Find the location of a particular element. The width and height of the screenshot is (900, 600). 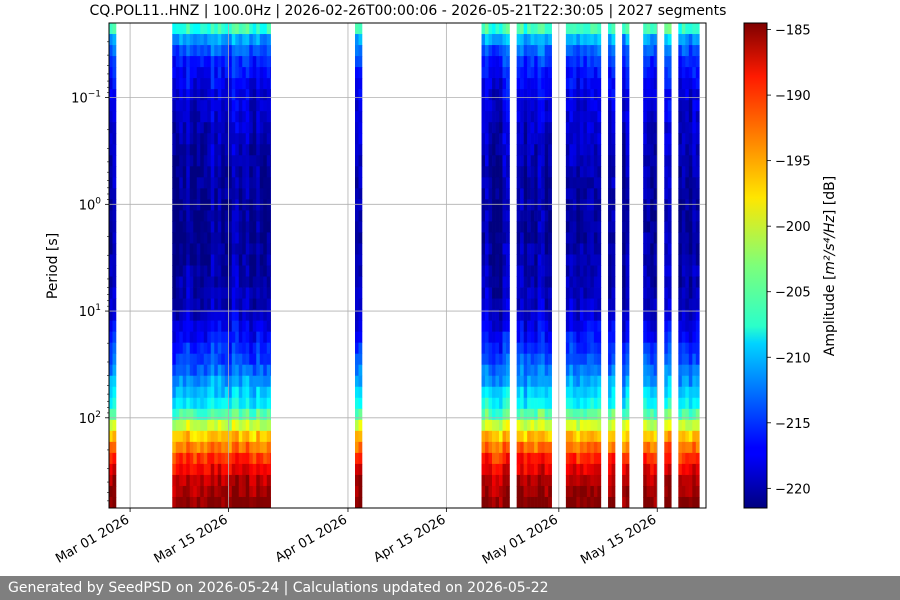

colorbar-tick-label-5: −210 is located at coordinates (793, 358).